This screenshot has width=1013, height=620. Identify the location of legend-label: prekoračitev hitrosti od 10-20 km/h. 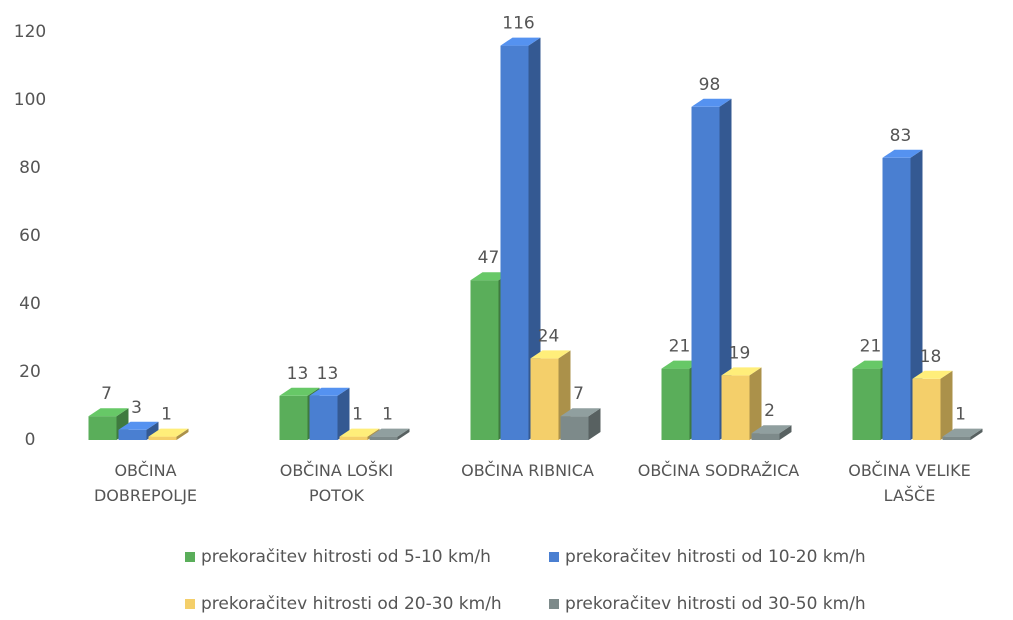
(715, 557).